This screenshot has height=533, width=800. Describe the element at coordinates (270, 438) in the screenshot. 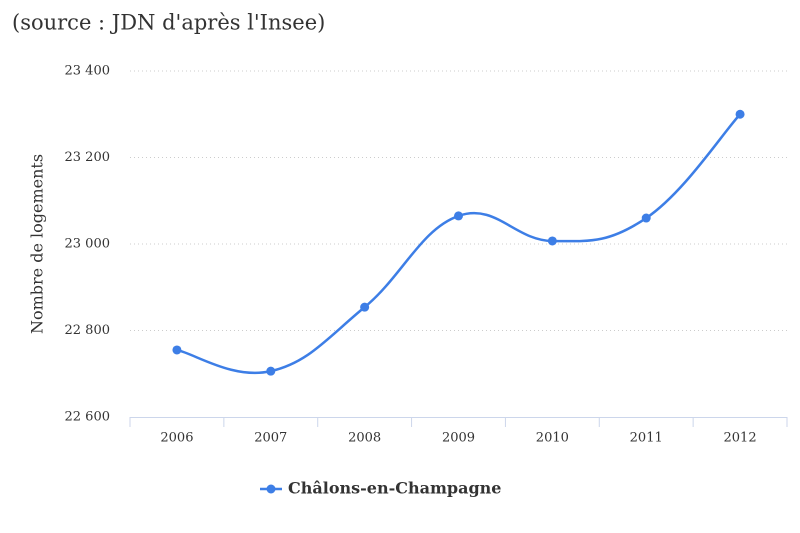

I see `x-tick-label: 2007` at that location.